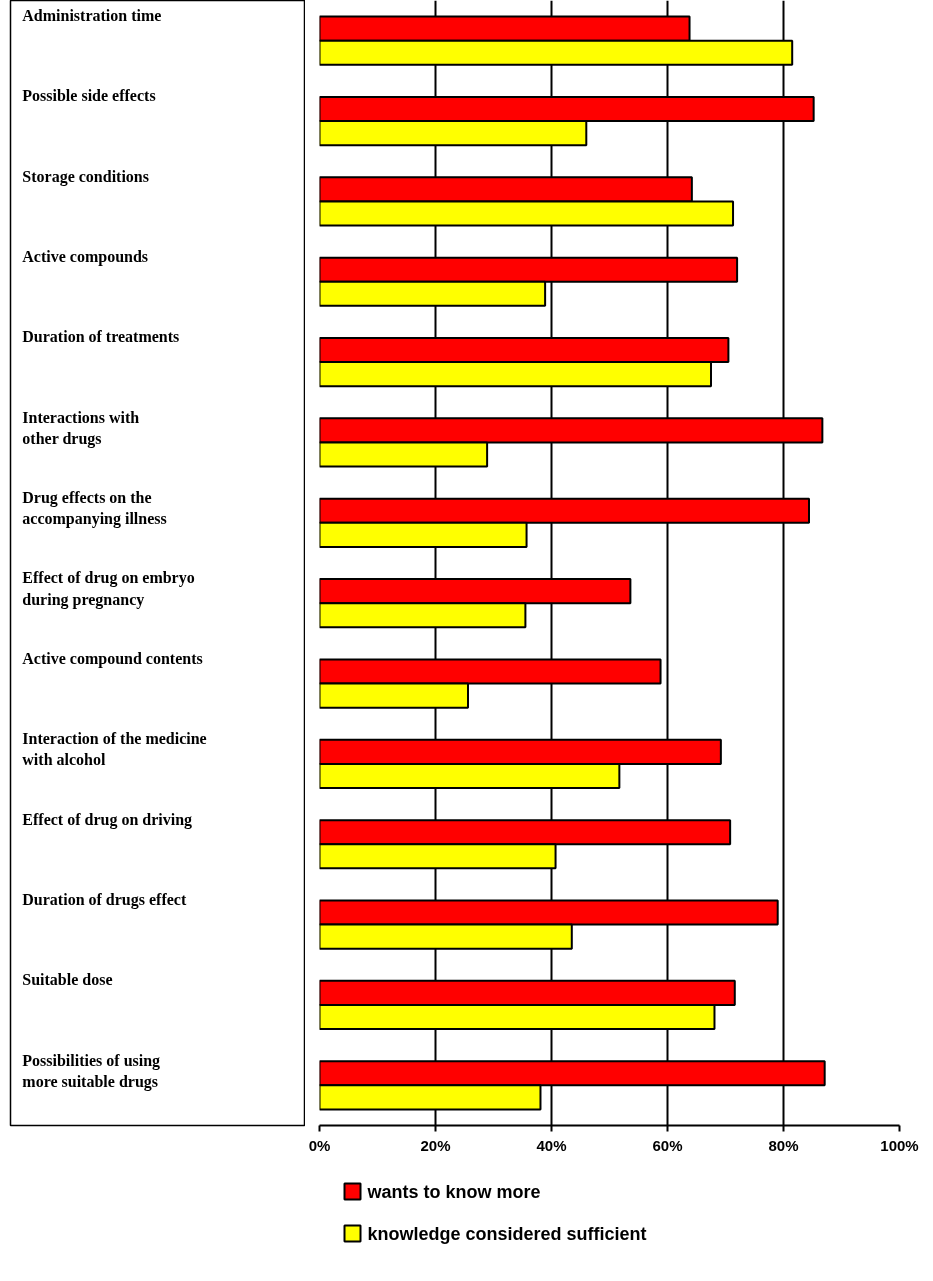 The width and height of the screenshot is (933, 1281). Describe the element at coordinates (91, 1071) in the screenshot. I see `y-tick-label: Possibilities of using more suitable drugs` at that location.